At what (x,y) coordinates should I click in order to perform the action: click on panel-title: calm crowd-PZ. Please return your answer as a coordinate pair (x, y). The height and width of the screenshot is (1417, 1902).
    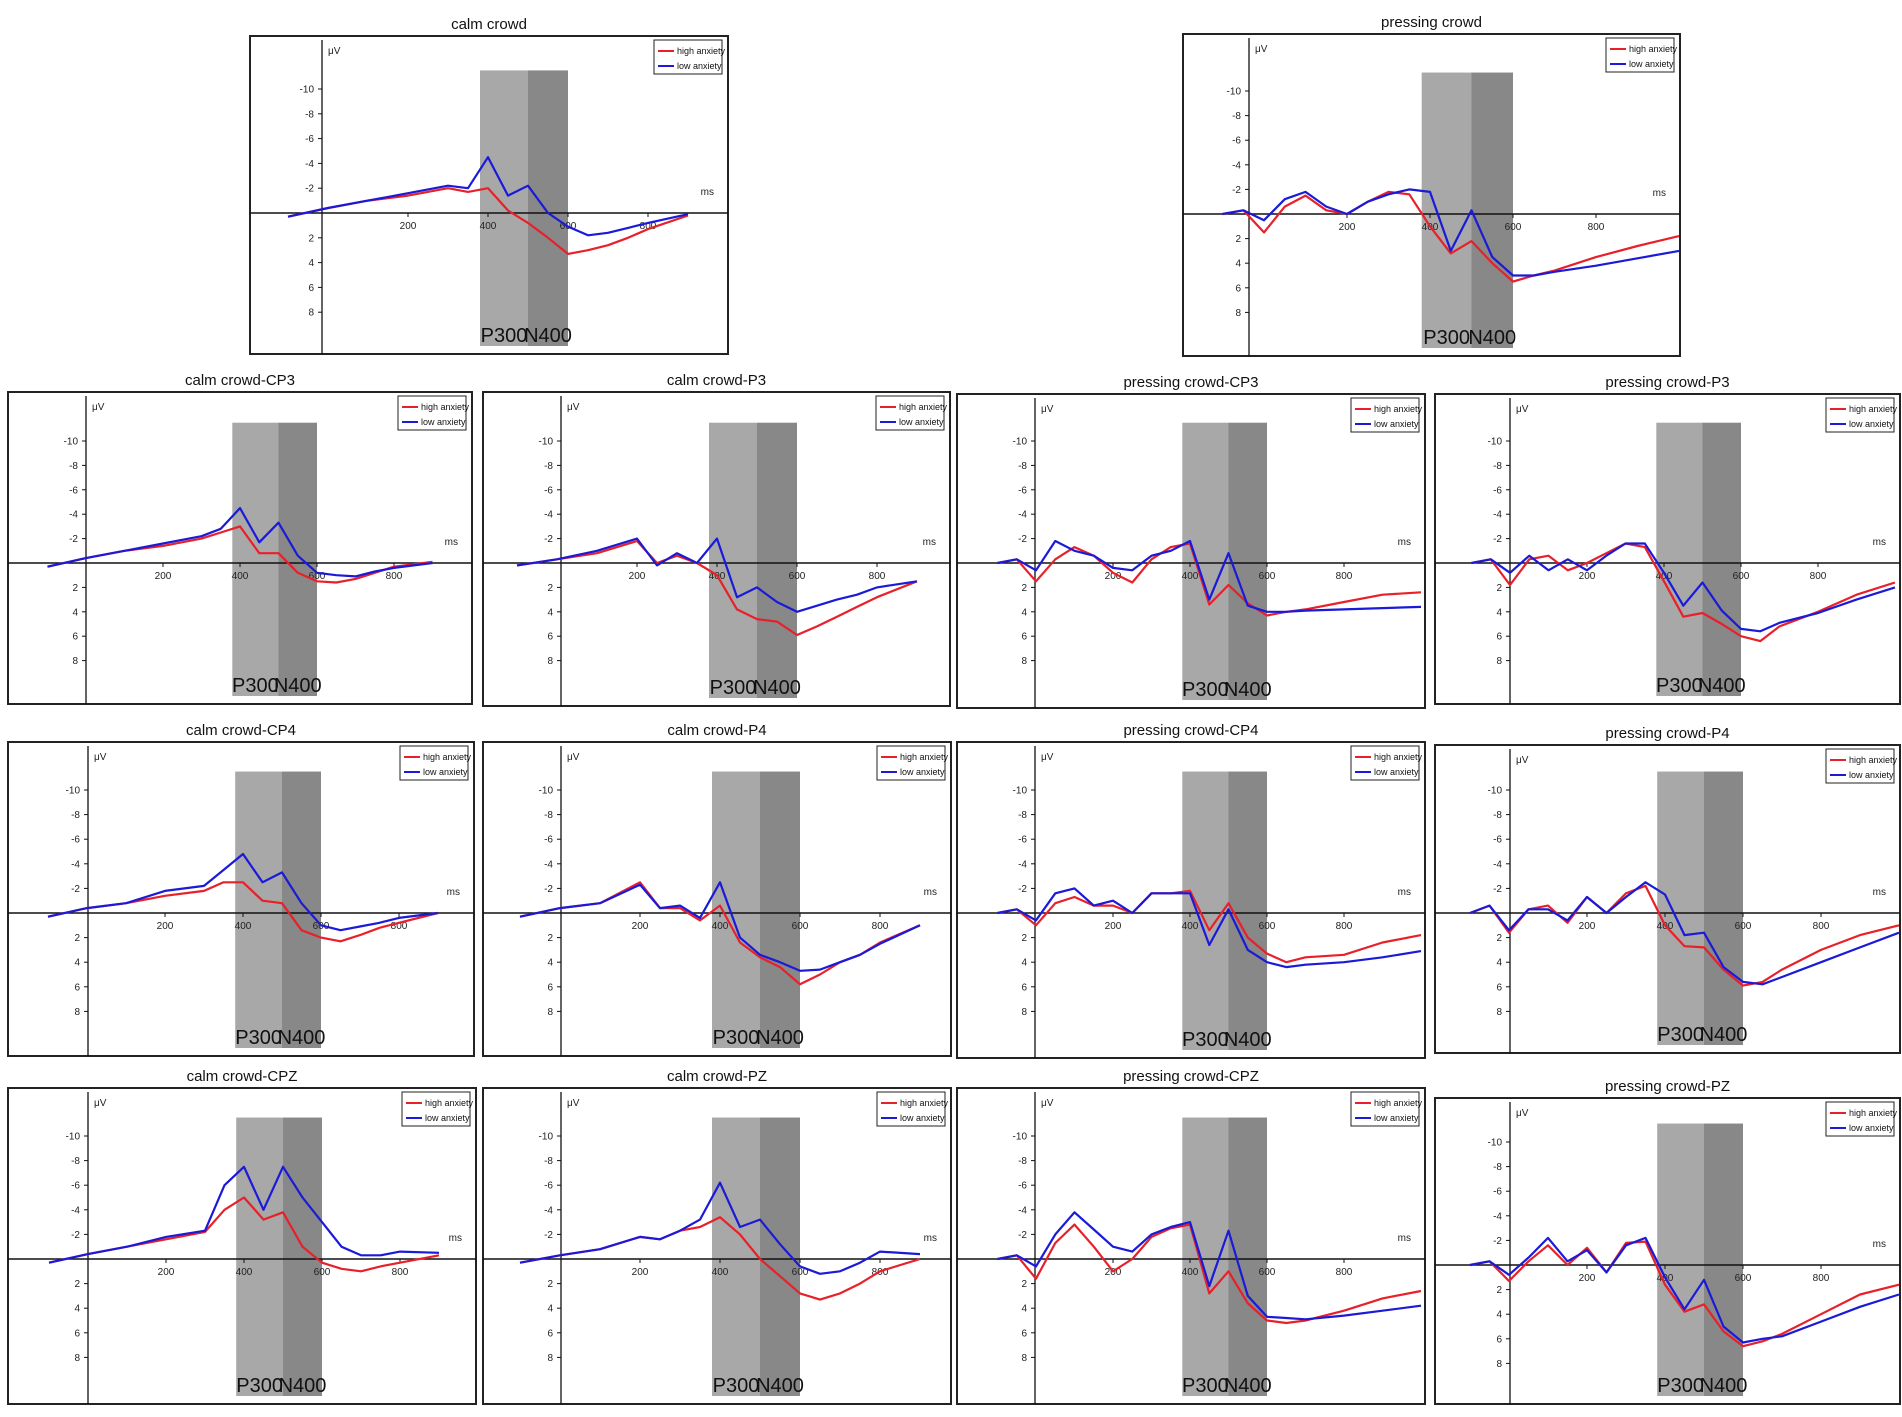
    Looking at the image, I should click on (717, 1076).